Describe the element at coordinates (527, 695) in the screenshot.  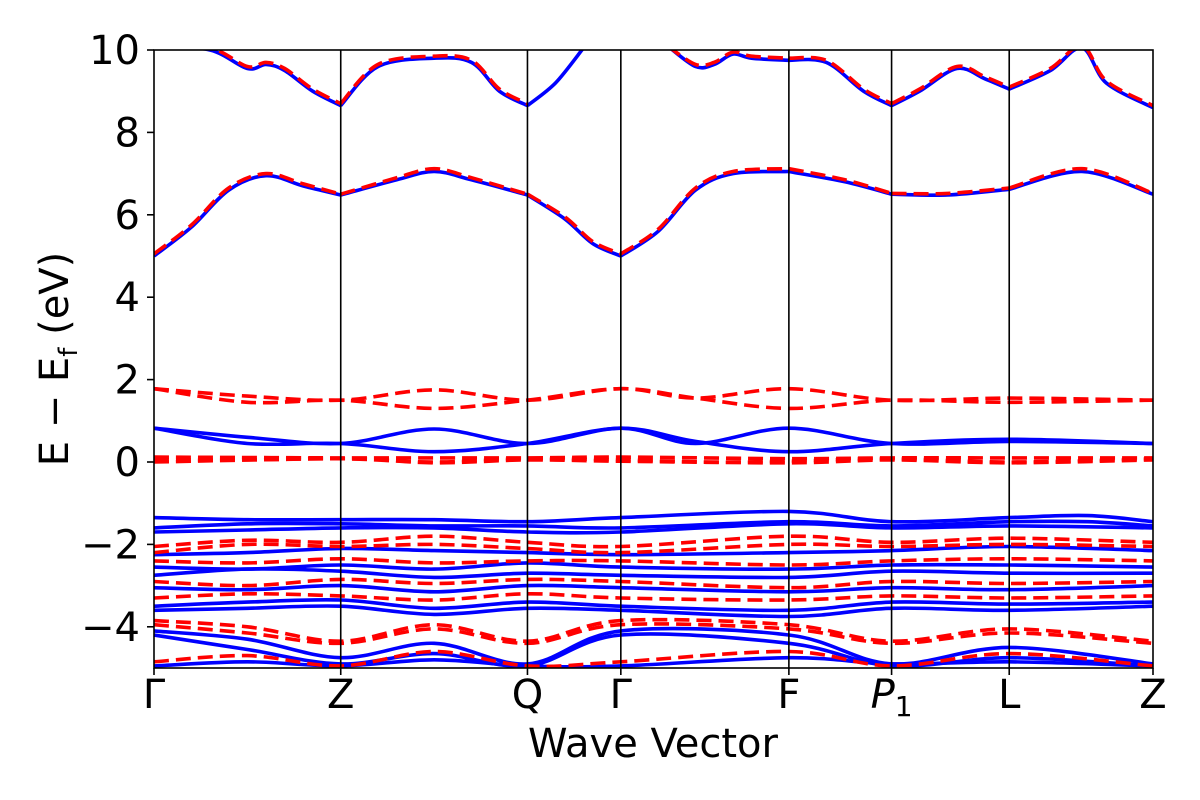
I see `kpoint-label: Q` at that location.